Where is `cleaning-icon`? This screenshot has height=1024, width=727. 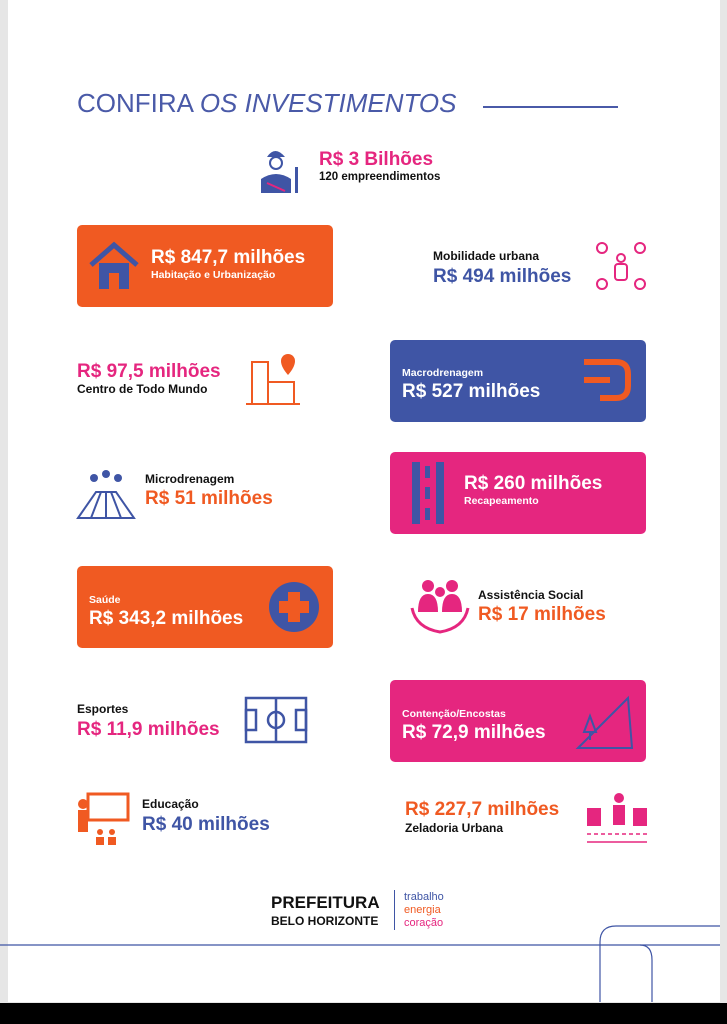 cleaning-icon is located at coordinates (617, 818).